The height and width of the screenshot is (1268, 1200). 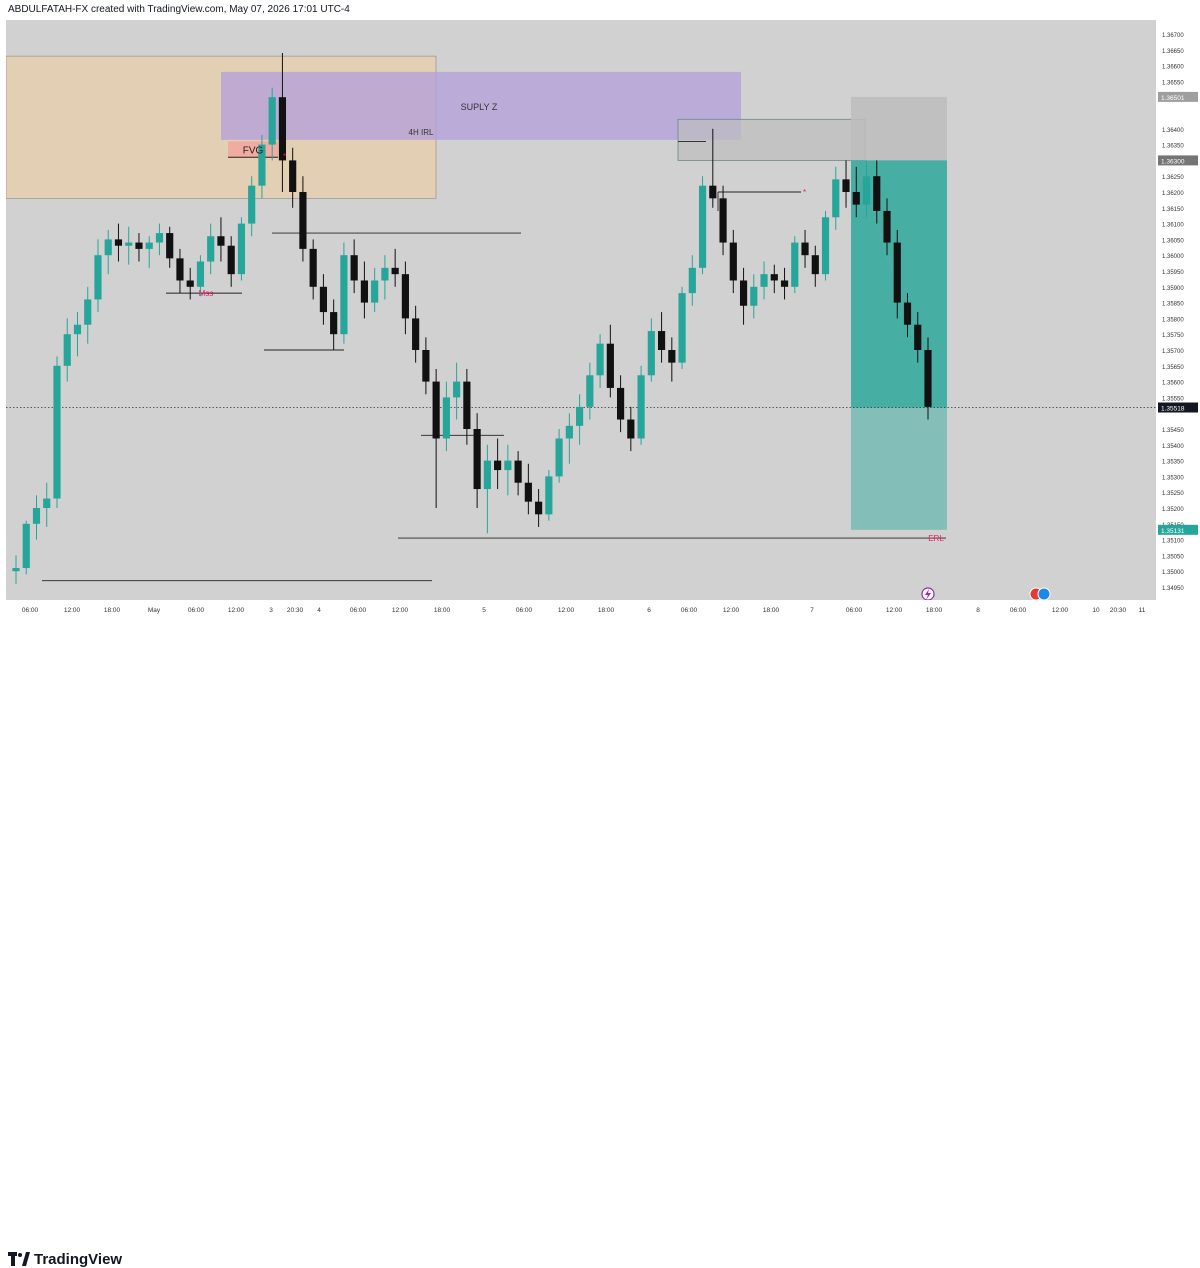 I want to click on time-tick-label: 7, so click(x=812, y=610).